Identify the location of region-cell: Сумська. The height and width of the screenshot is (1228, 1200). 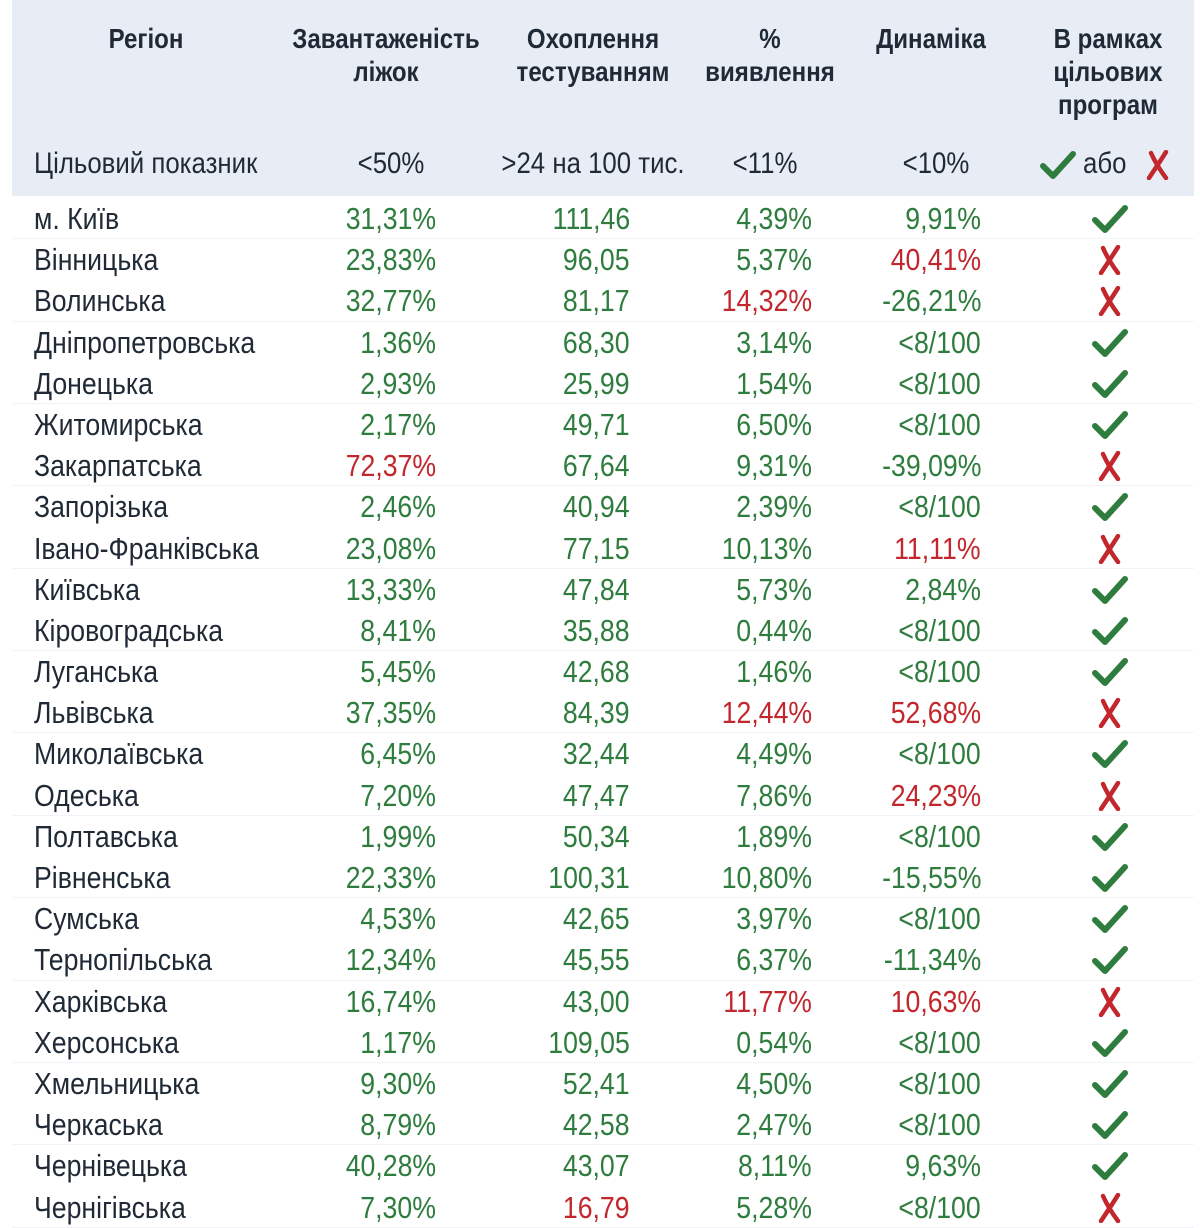
(86, 919).